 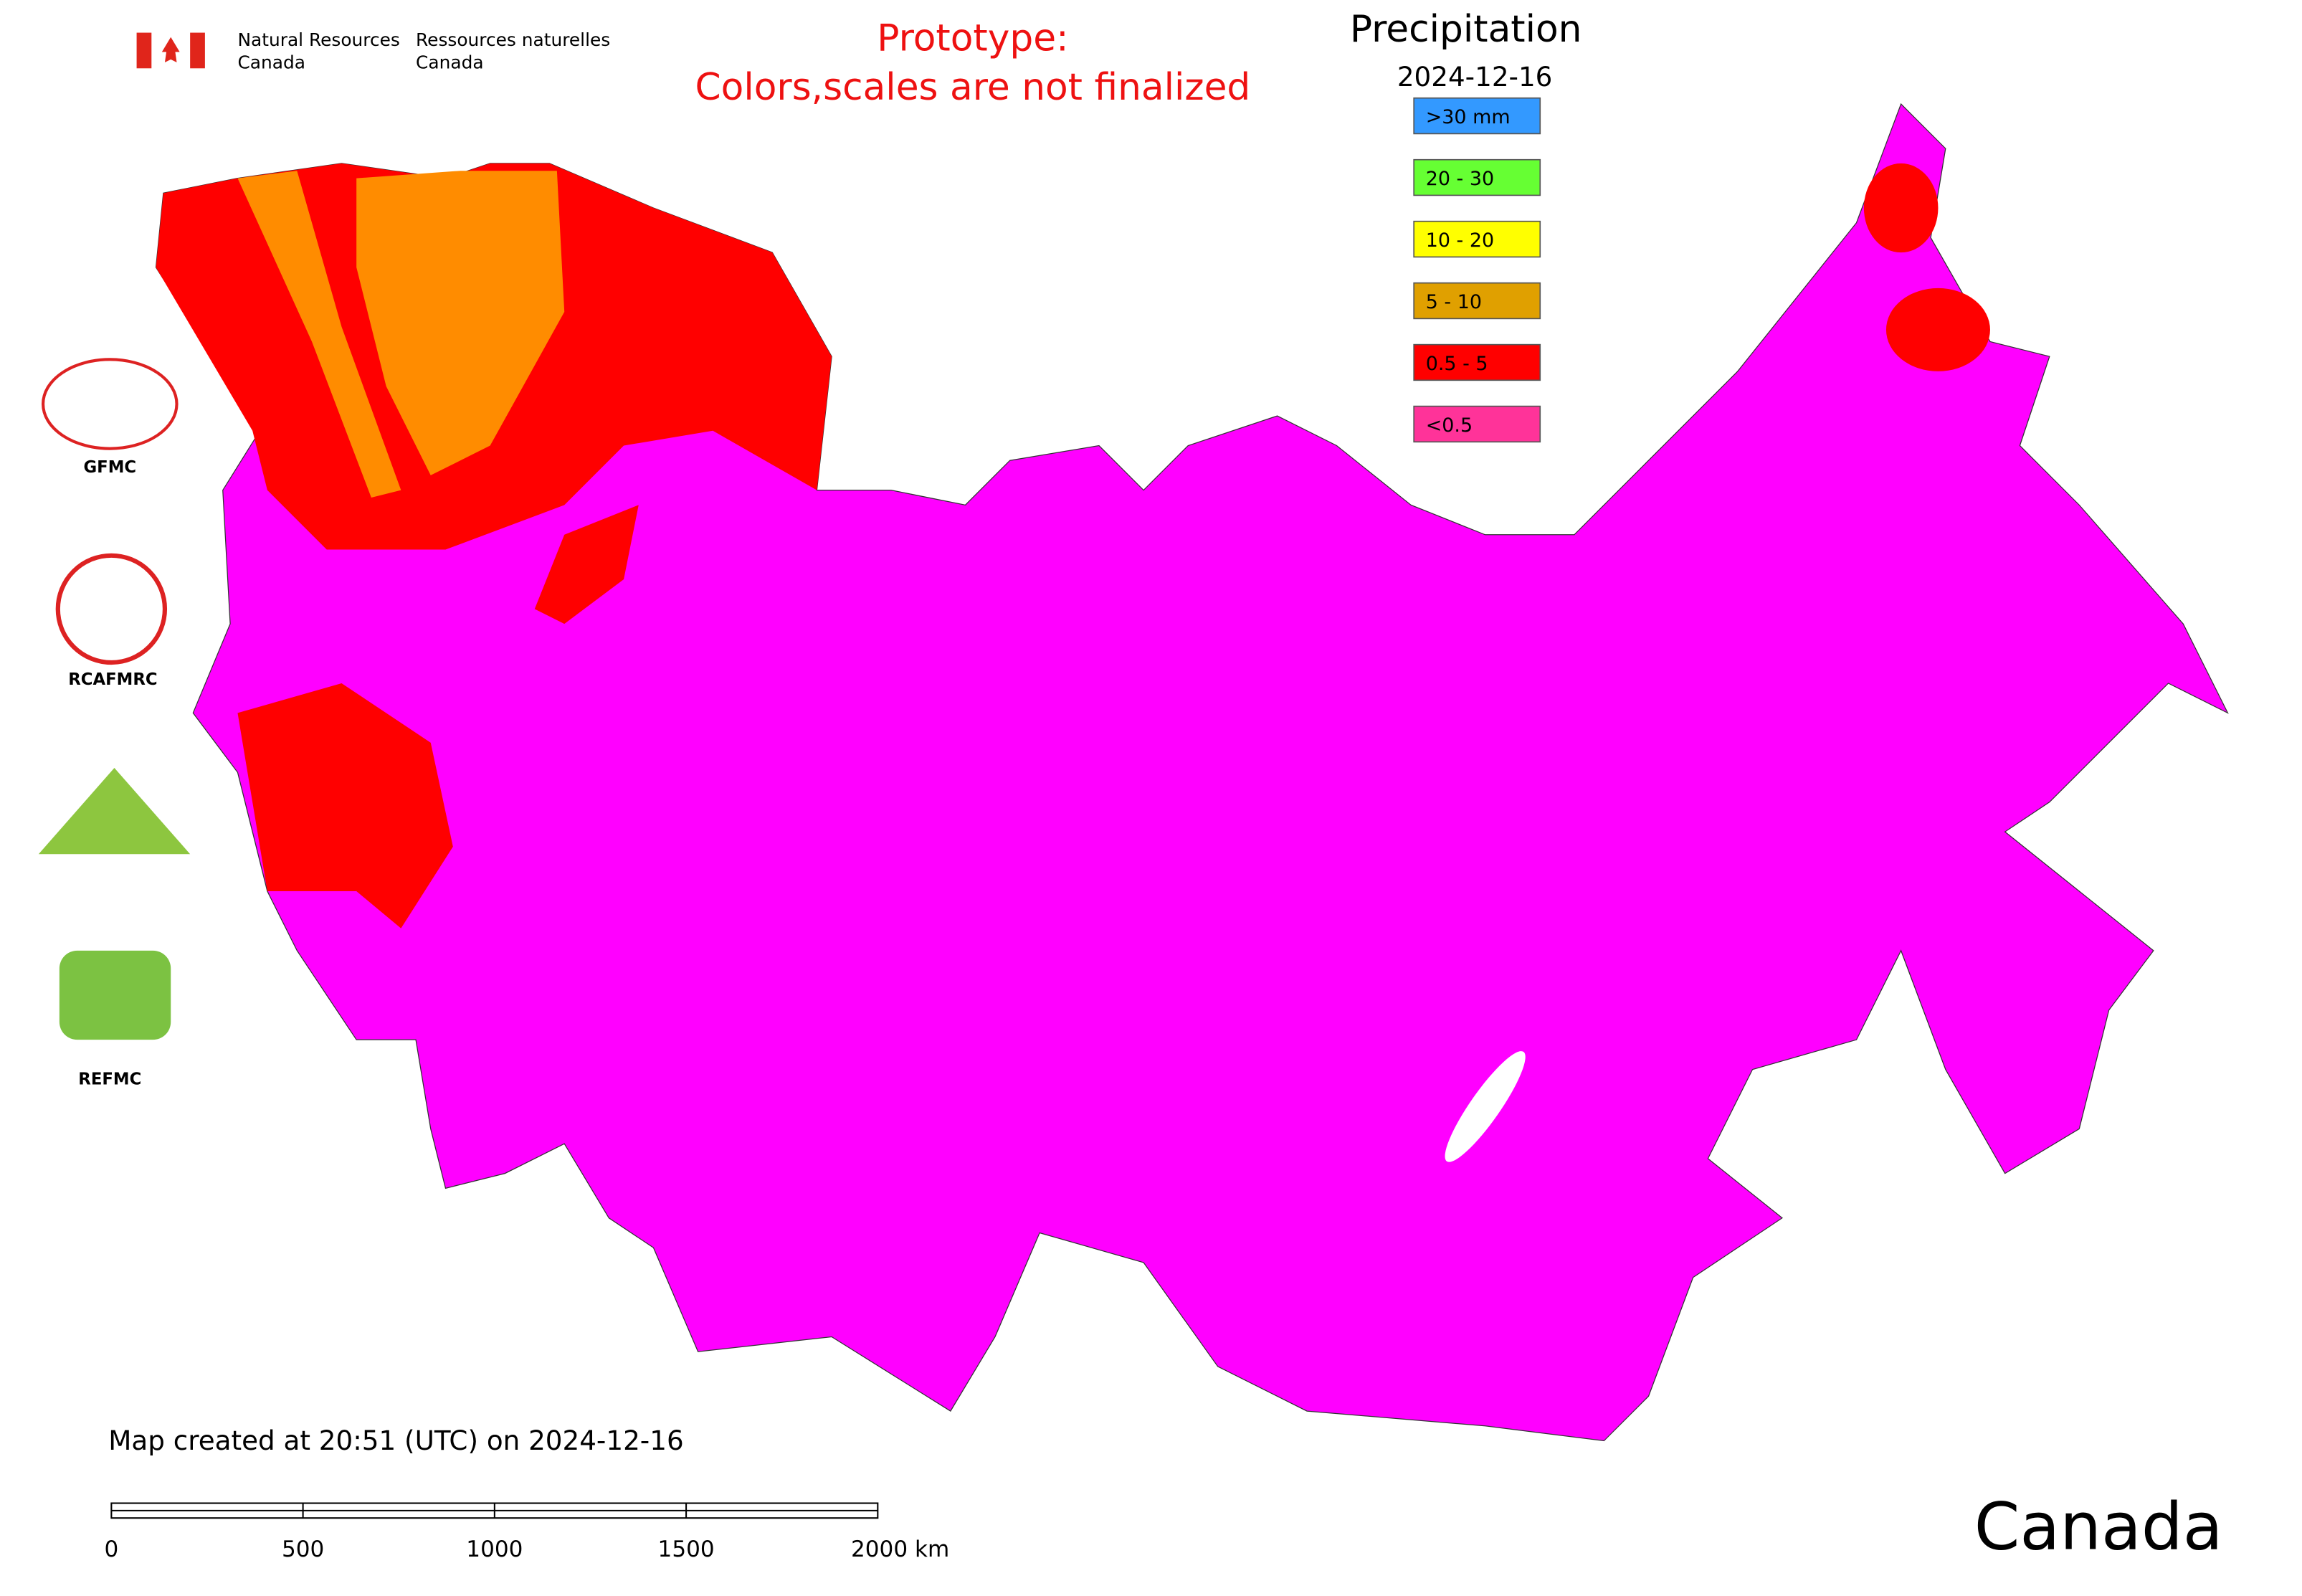 I want to click on legend-title: Precipitation, so click(x=1466, y=29).